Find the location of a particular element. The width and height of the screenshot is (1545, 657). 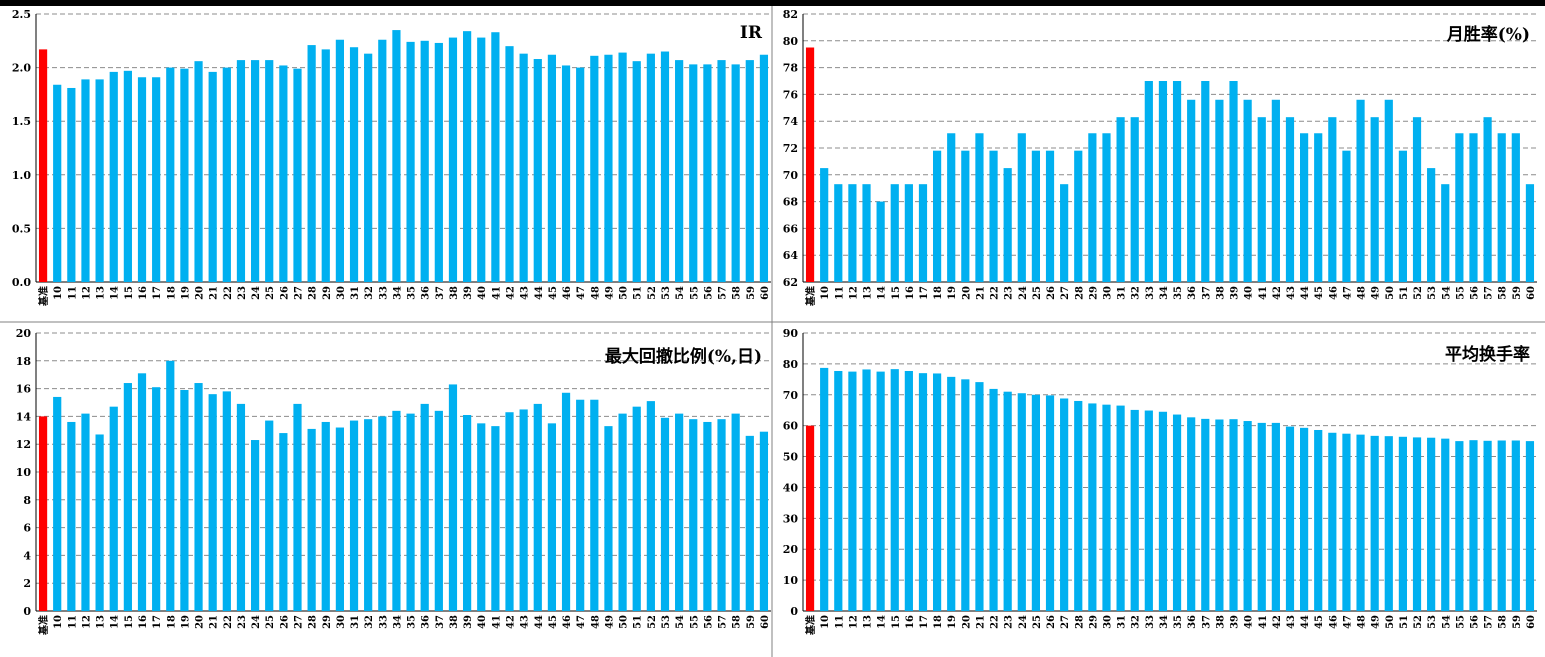

x-tick-label: 15 is located at coordinates (896, 622).